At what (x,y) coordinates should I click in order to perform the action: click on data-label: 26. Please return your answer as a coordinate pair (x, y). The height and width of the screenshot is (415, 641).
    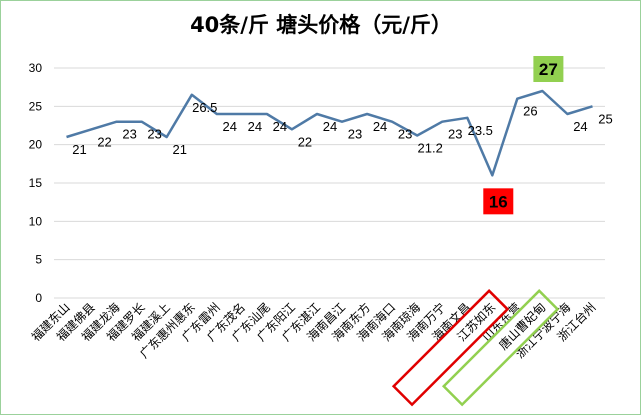
    Looking at the image, I should click on (530, 111).